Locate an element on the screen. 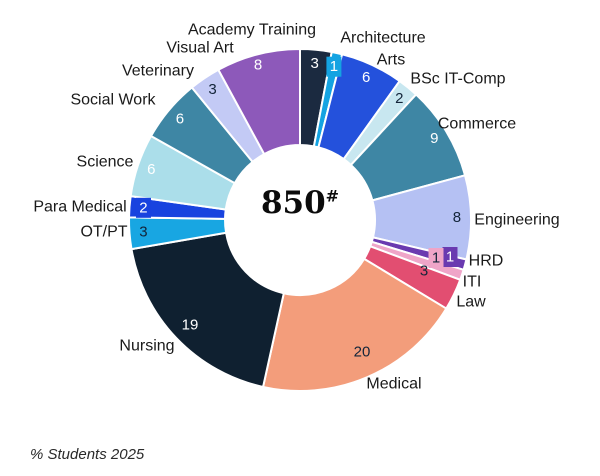 The width and height of the screenshot is (600, 476). category-label-para-medical: Para Medical is located at coordinates (79, 207).